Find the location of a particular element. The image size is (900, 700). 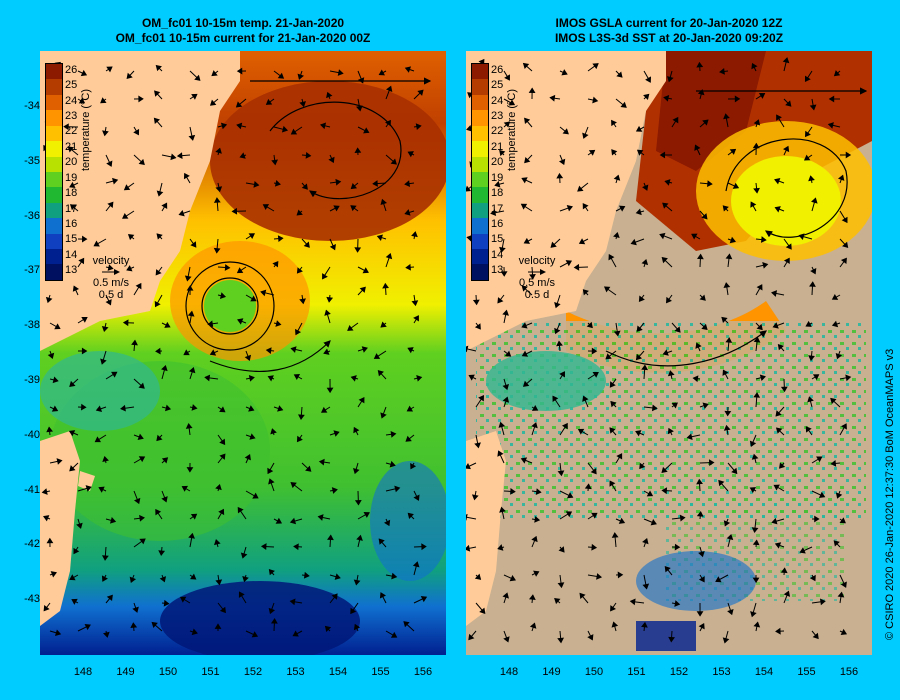

right-colorbar-ticks: 26 25 24 23 22 21 20 19 18 17 16 15 14 13 is located at coordinates (501, 171).